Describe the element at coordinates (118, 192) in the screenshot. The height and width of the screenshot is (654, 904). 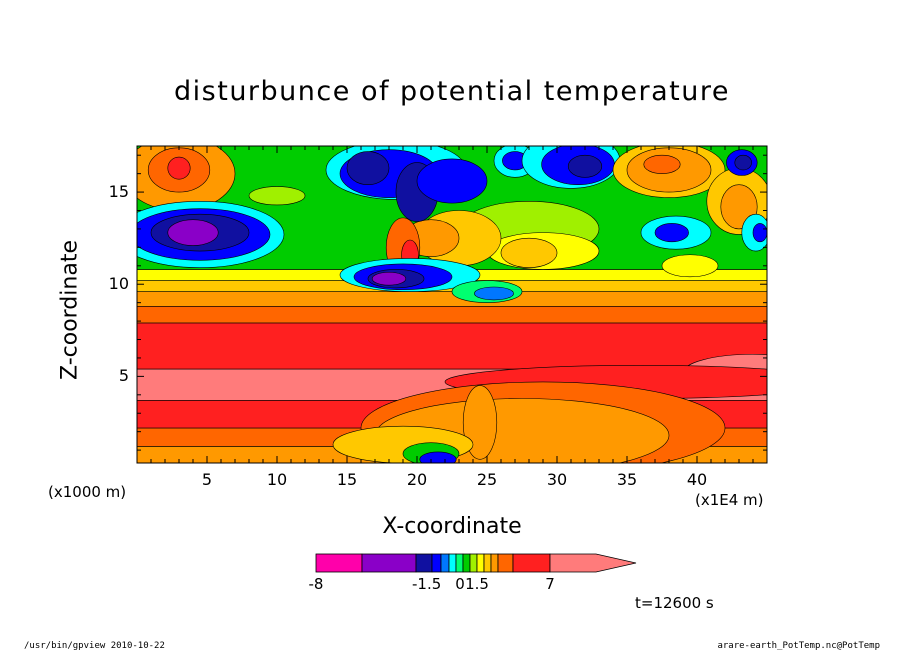
I see `y-tick-label: 15` at that location.